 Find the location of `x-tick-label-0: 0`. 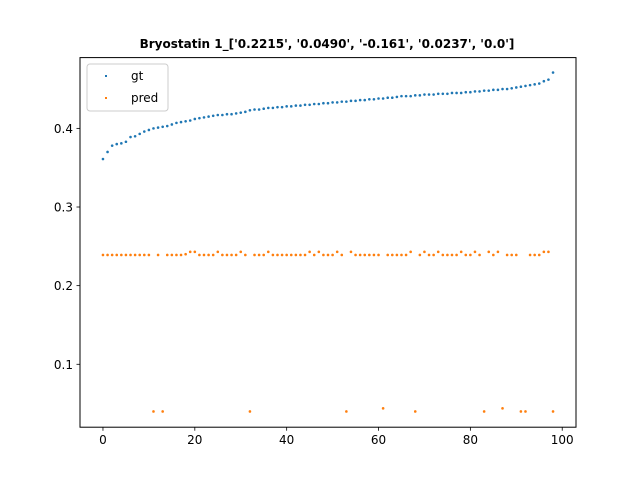

x-tick-label-0: 0 is located at coordinates (103, 440).